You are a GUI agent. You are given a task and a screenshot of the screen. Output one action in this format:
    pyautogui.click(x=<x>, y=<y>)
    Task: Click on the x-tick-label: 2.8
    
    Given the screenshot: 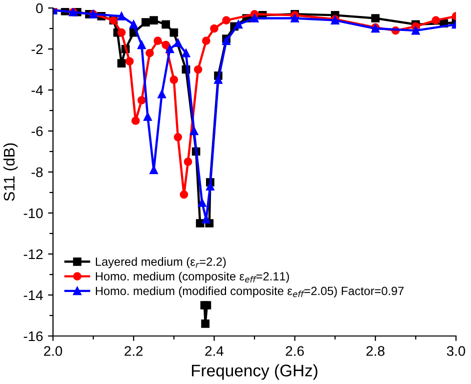 What is the action you would take?
    pyautogui.click(x=375, y=351)
    